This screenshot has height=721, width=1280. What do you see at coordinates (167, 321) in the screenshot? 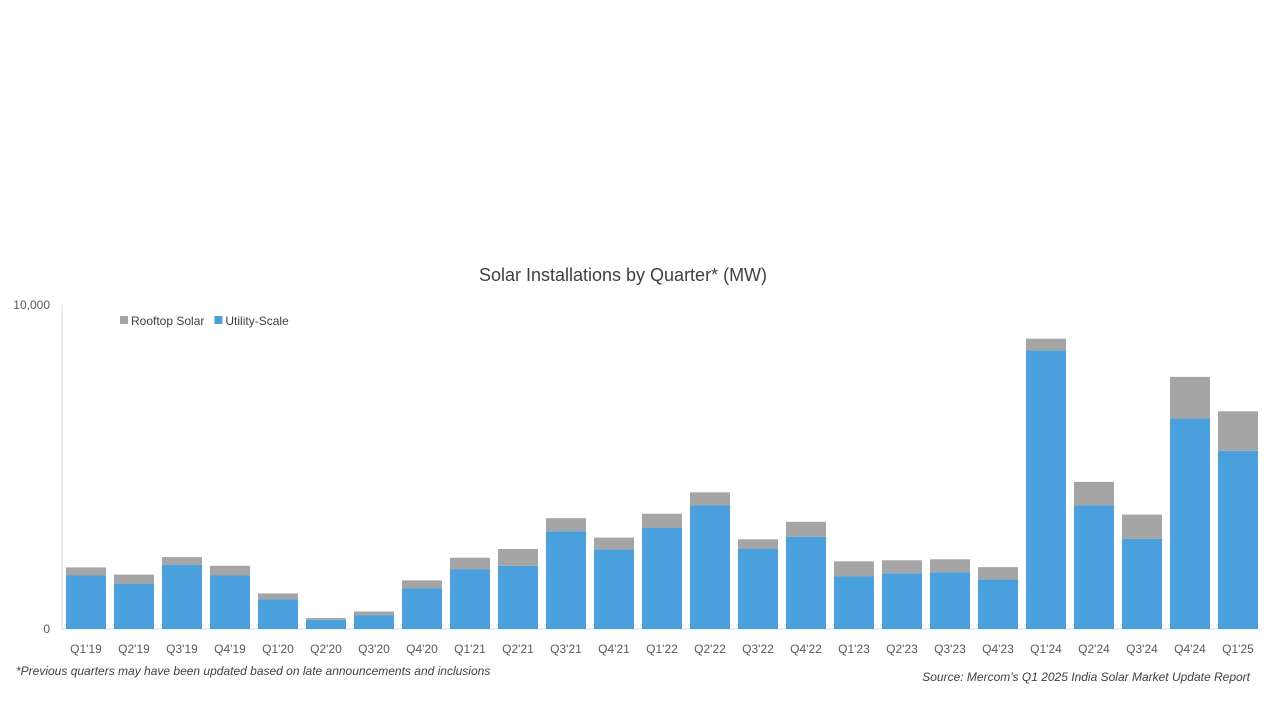
I see `legend-label-rooftop-solar: Rooftop Solar` at bounding box center [167, 321].